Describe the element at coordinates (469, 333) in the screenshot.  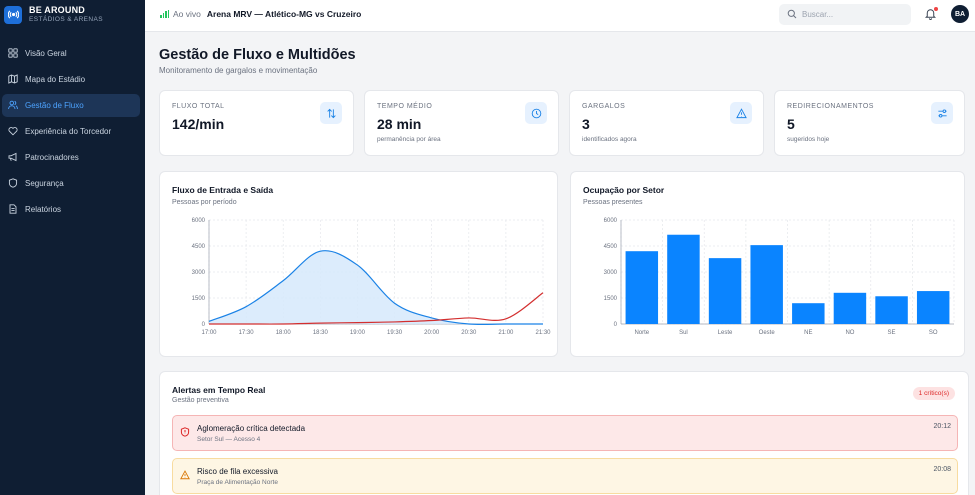
I see `x-tick-label: 20:30` at that location.